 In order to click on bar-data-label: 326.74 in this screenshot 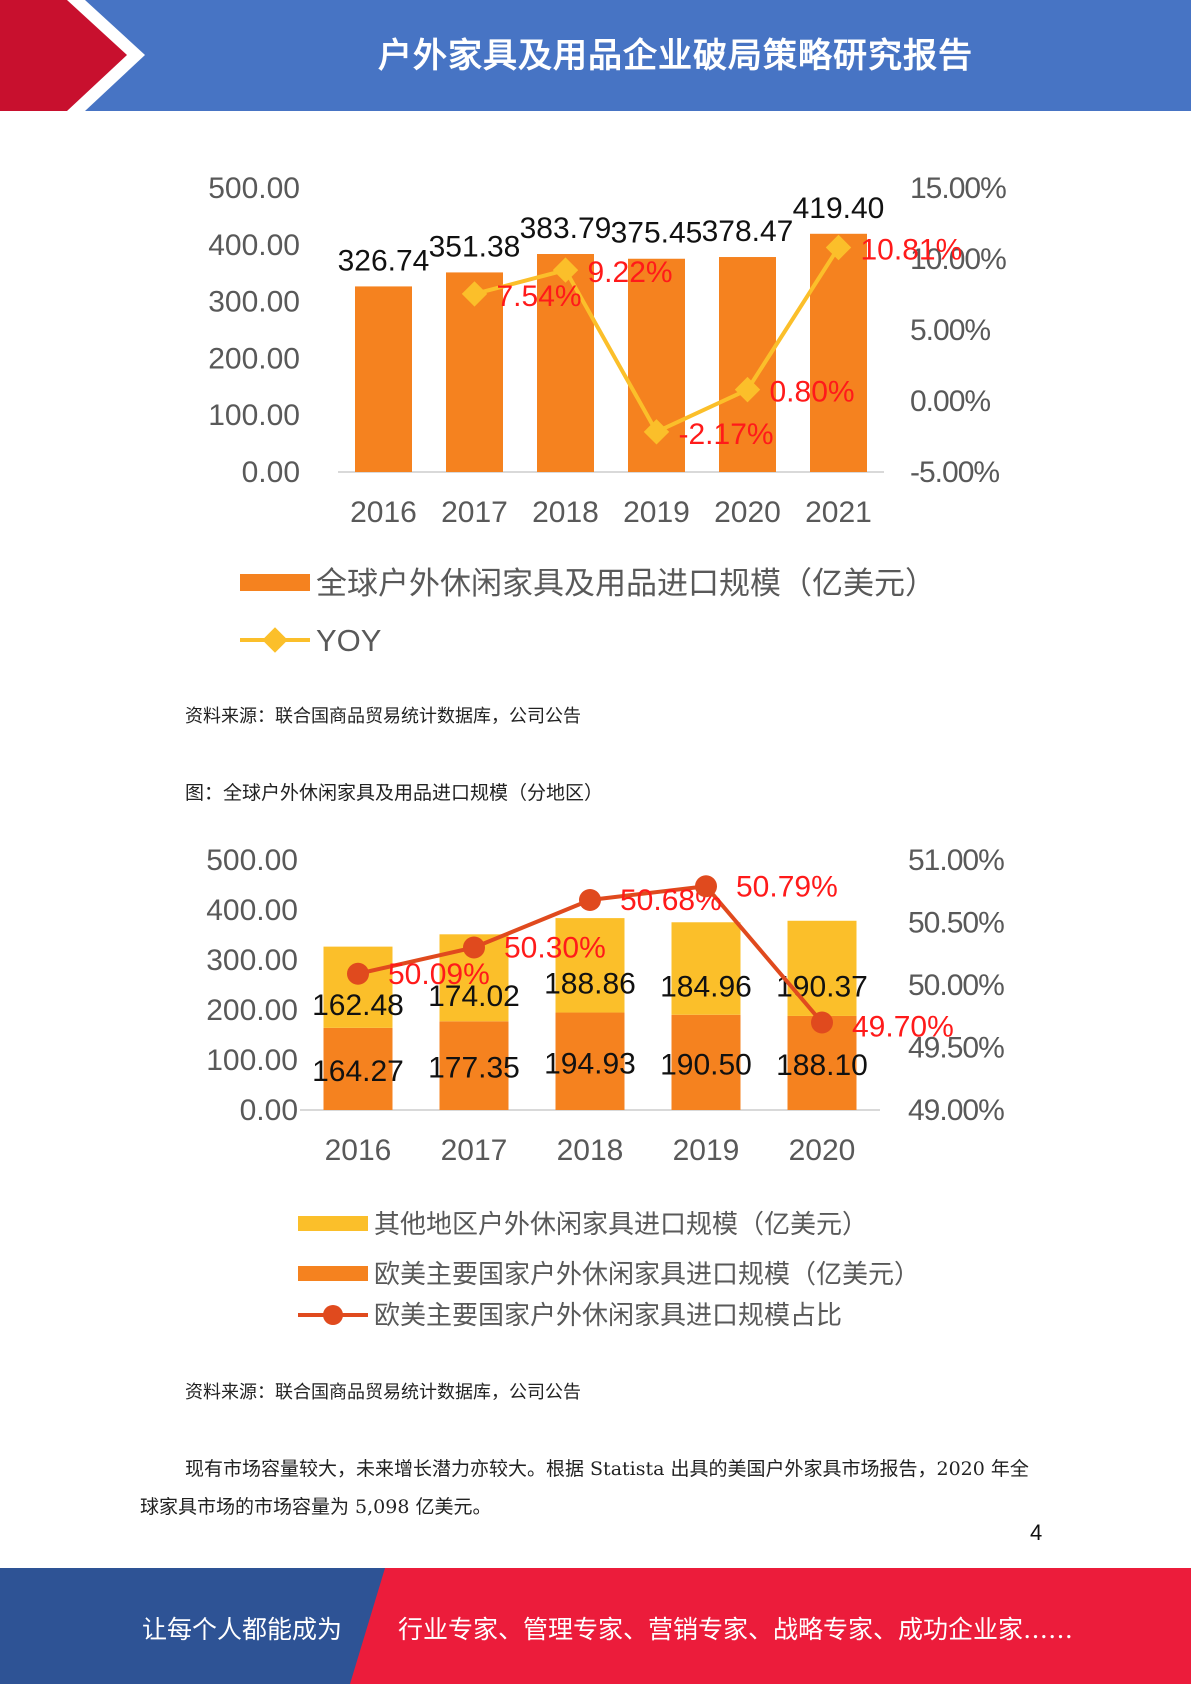, I will do `click(384, 260)`.